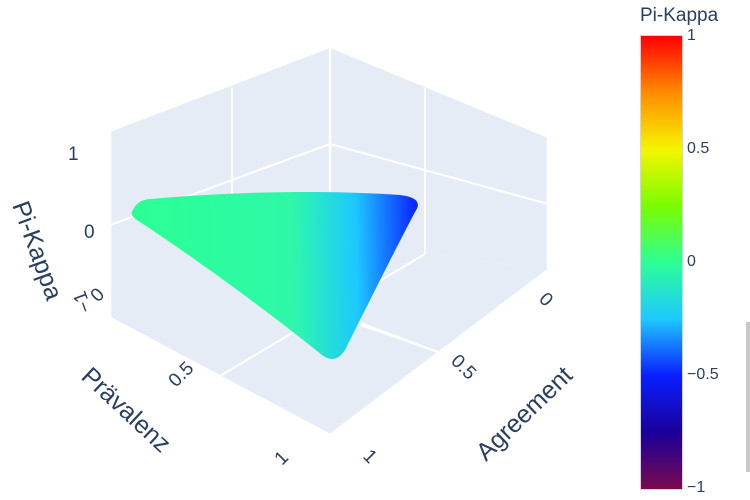  Describe the element at coordinates (698, 148) in the screenshot. I see `colorbar-tick-05: 0.5` at that location.